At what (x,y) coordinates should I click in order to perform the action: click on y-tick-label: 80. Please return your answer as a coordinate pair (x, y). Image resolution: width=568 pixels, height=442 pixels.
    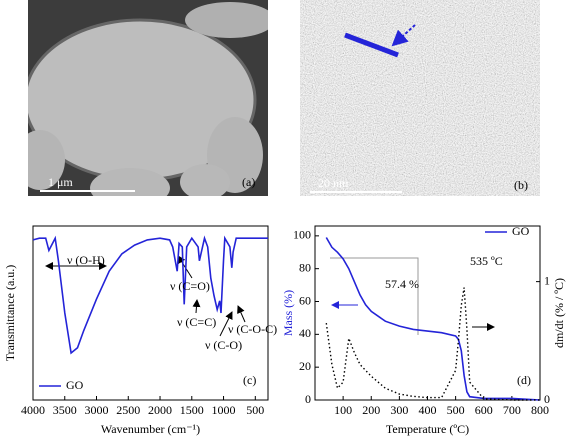
    Looking at the image, I should click on (305, 267).